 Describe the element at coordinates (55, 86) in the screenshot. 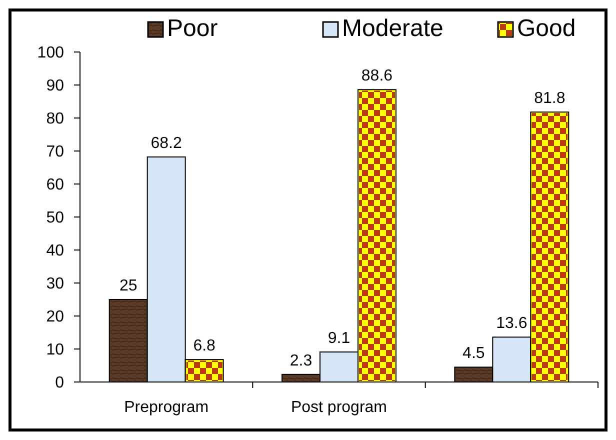

I see `y-tick-label: 90` at that location.